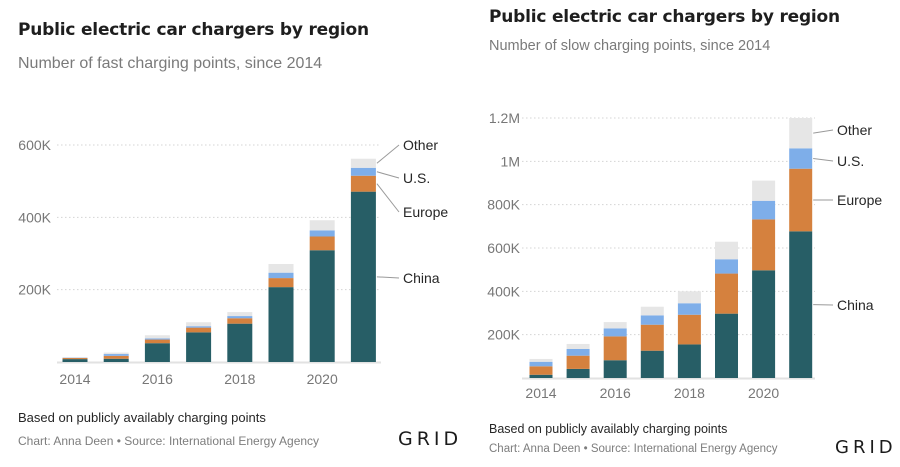 This screenshot has width=900, height=467. I want to click on legend-leader-europe, so click(388, 198).